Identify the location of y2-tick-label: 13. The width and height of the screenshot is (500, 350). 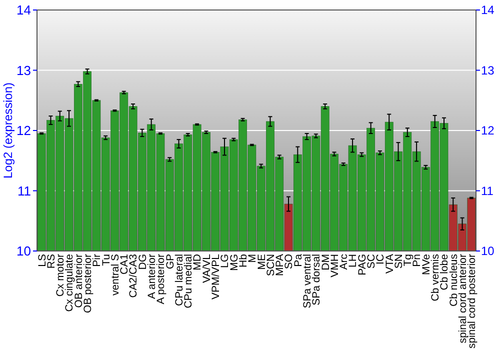
(488, 70).